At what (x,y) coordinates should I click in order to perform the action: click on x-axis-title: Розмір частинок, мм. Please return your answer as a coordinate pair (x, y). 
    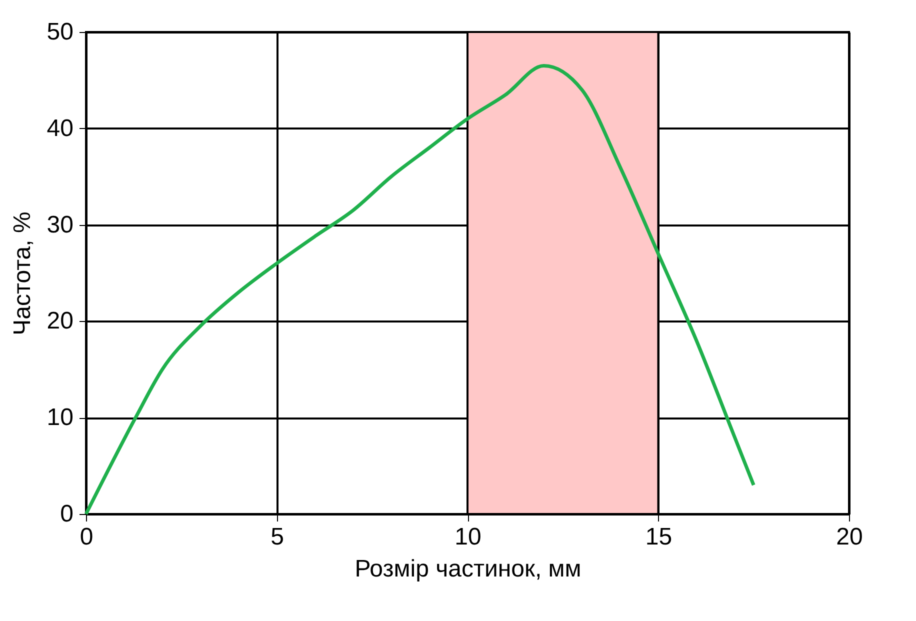
    Looking at the image, I should click on (468, 569).